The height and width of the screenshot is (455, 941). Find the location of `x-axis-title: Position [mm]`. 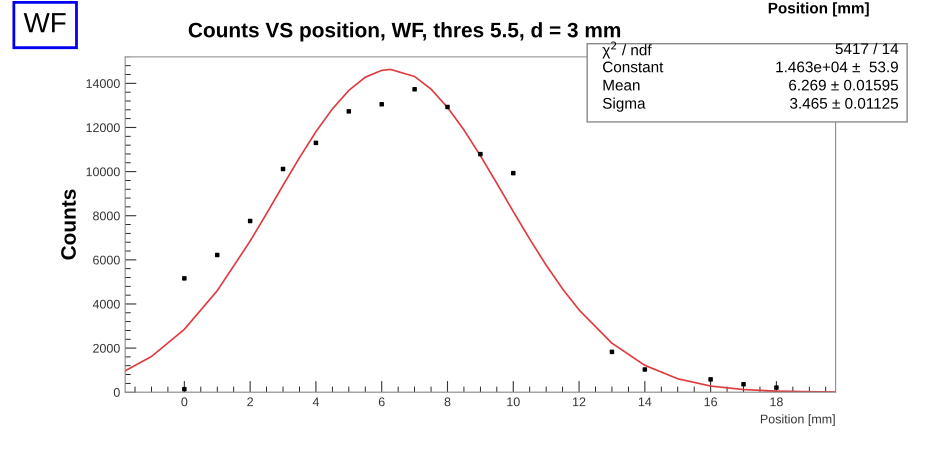

x-axis-title: Position [mm] is located at coordinates (797, 420).